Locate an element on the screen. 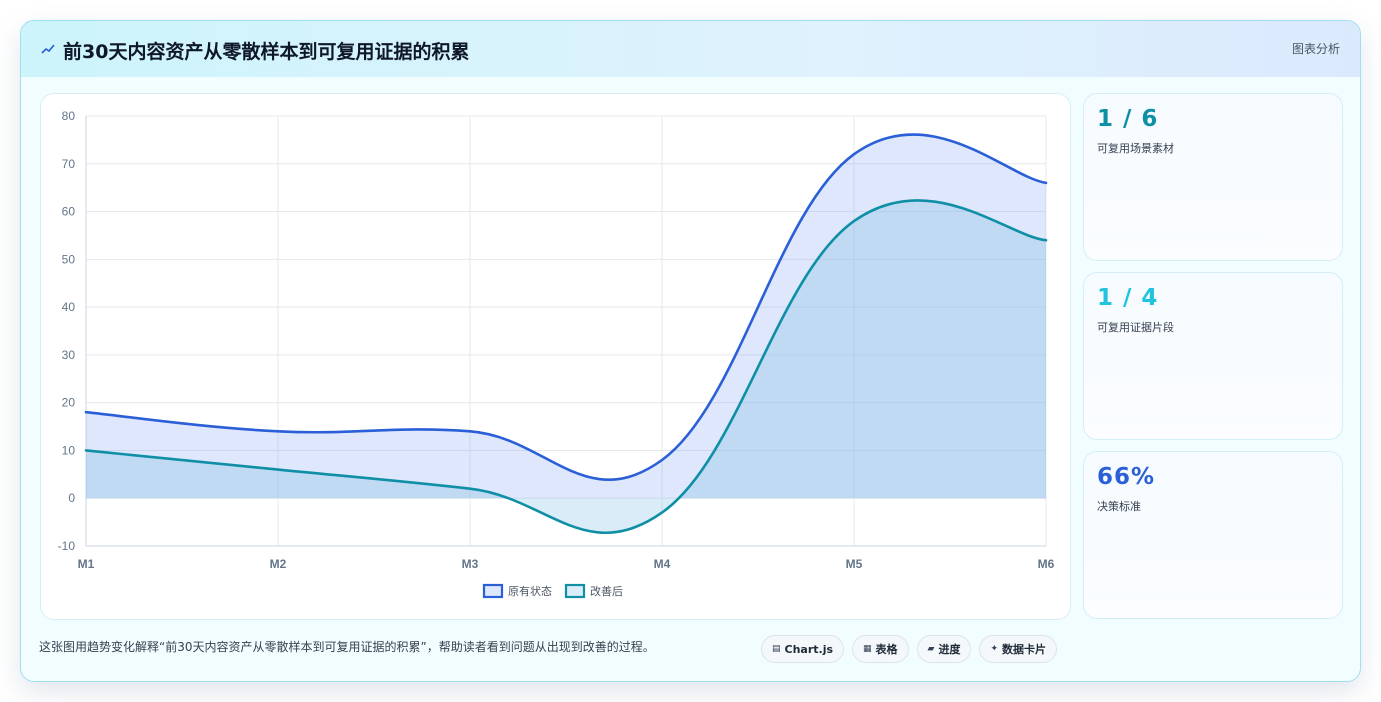  stat-label: 决策标准 is located at coordinates (1119, 506).